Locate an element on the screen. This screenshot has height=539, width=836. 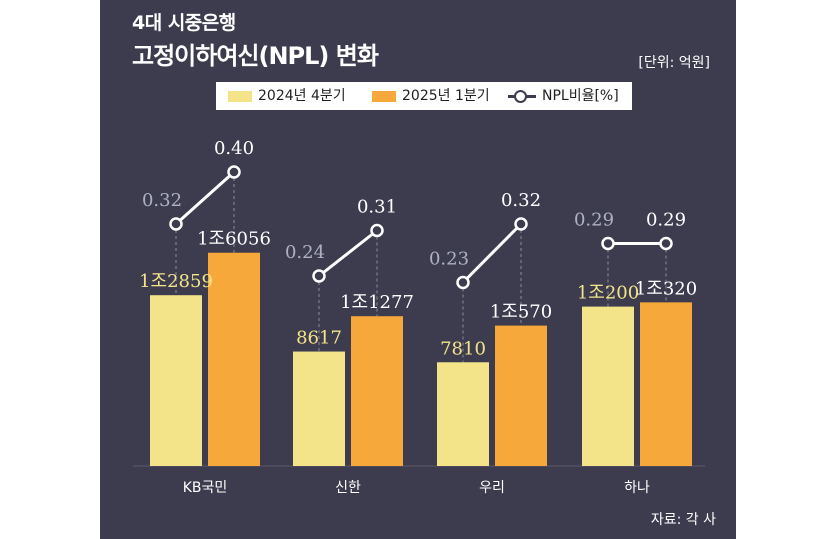
npl-label-2025q1: 0.29 is located at coordinates (666, 220).